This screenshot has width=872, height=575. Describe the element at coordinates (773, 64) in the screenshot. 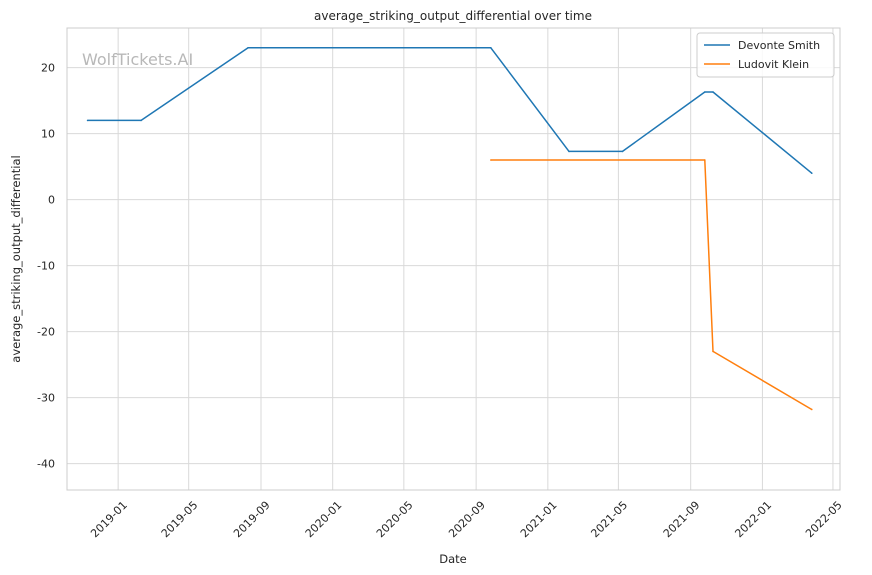

I see `legend-label-ludovit-klein: Ludovit Klein` at that location.